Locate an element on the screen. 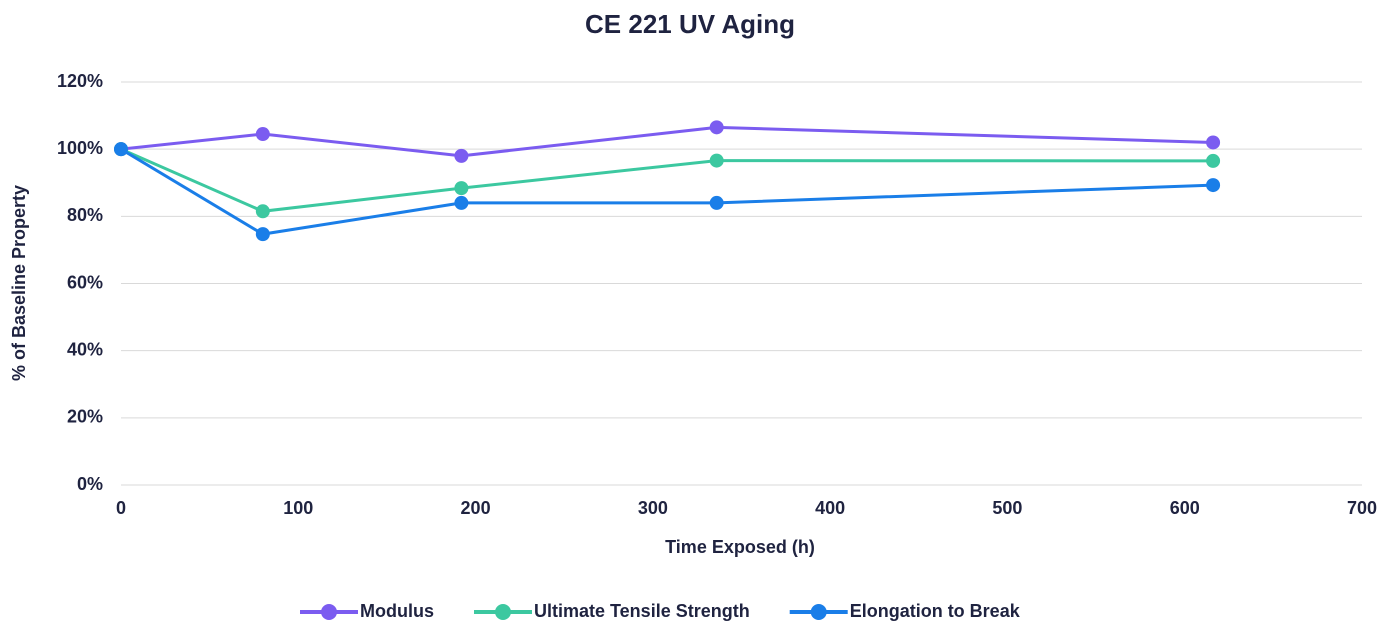 The height and width of the screenshot is (630, 1397). x-tick-label: 0 is located at coordinates (121, 508).